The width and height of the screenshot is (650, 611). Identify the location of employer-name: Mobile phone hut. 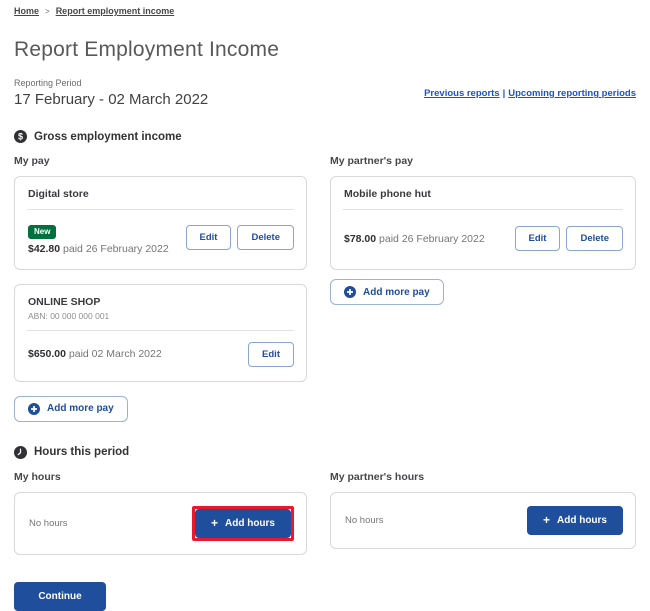
(387, 194).